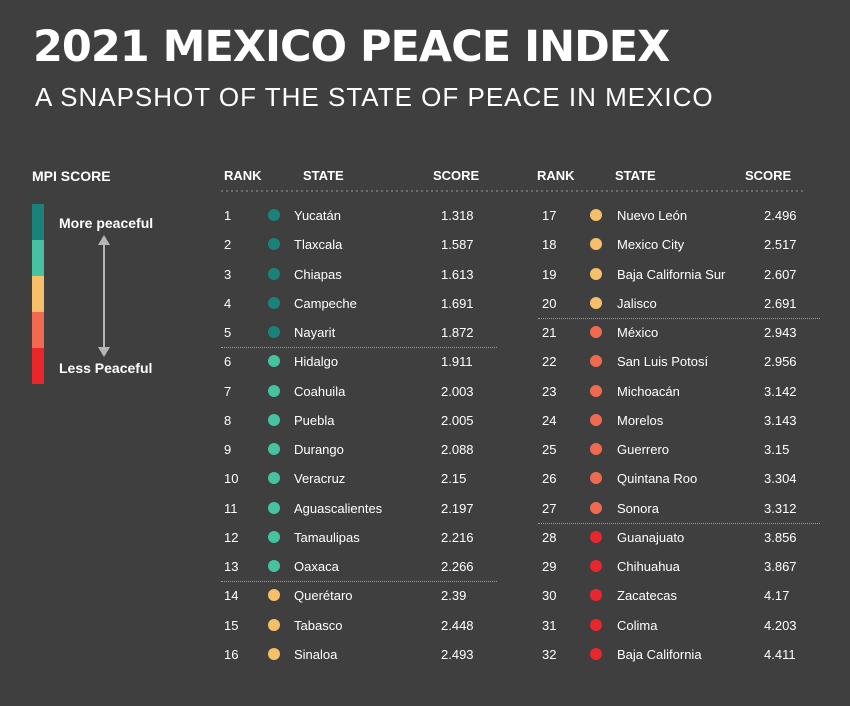 The height and width of the screenshot is (706, 850). Describe the element at coordinates (679, 274) in the screenshot. I see `table-row: 19 Baja California Sur 2.607` at that location.